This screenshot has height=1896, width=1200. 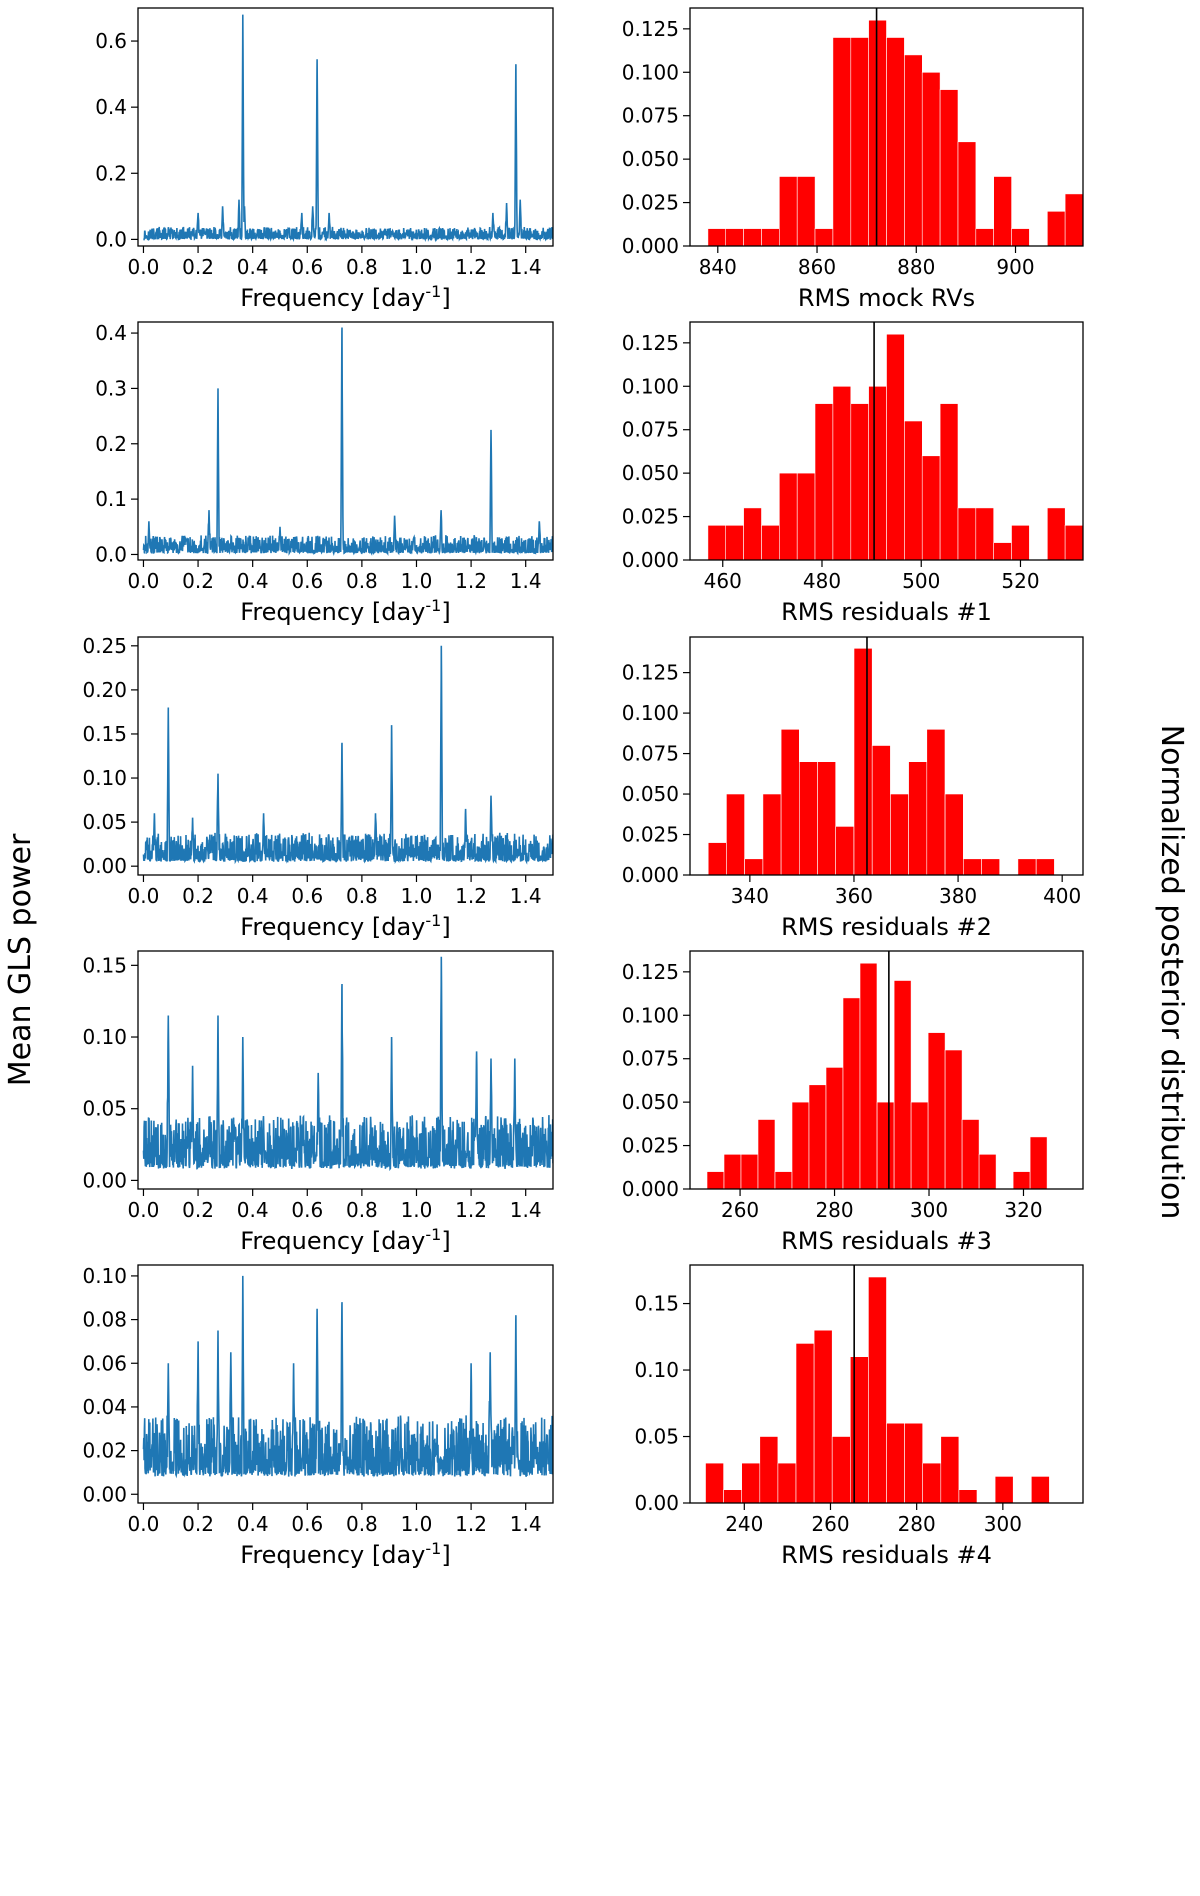 What do you see at coordinates (104, 1451) in the screenshot?
I see `y-tick-label: 0.02` at bounding box center [104, 1451].